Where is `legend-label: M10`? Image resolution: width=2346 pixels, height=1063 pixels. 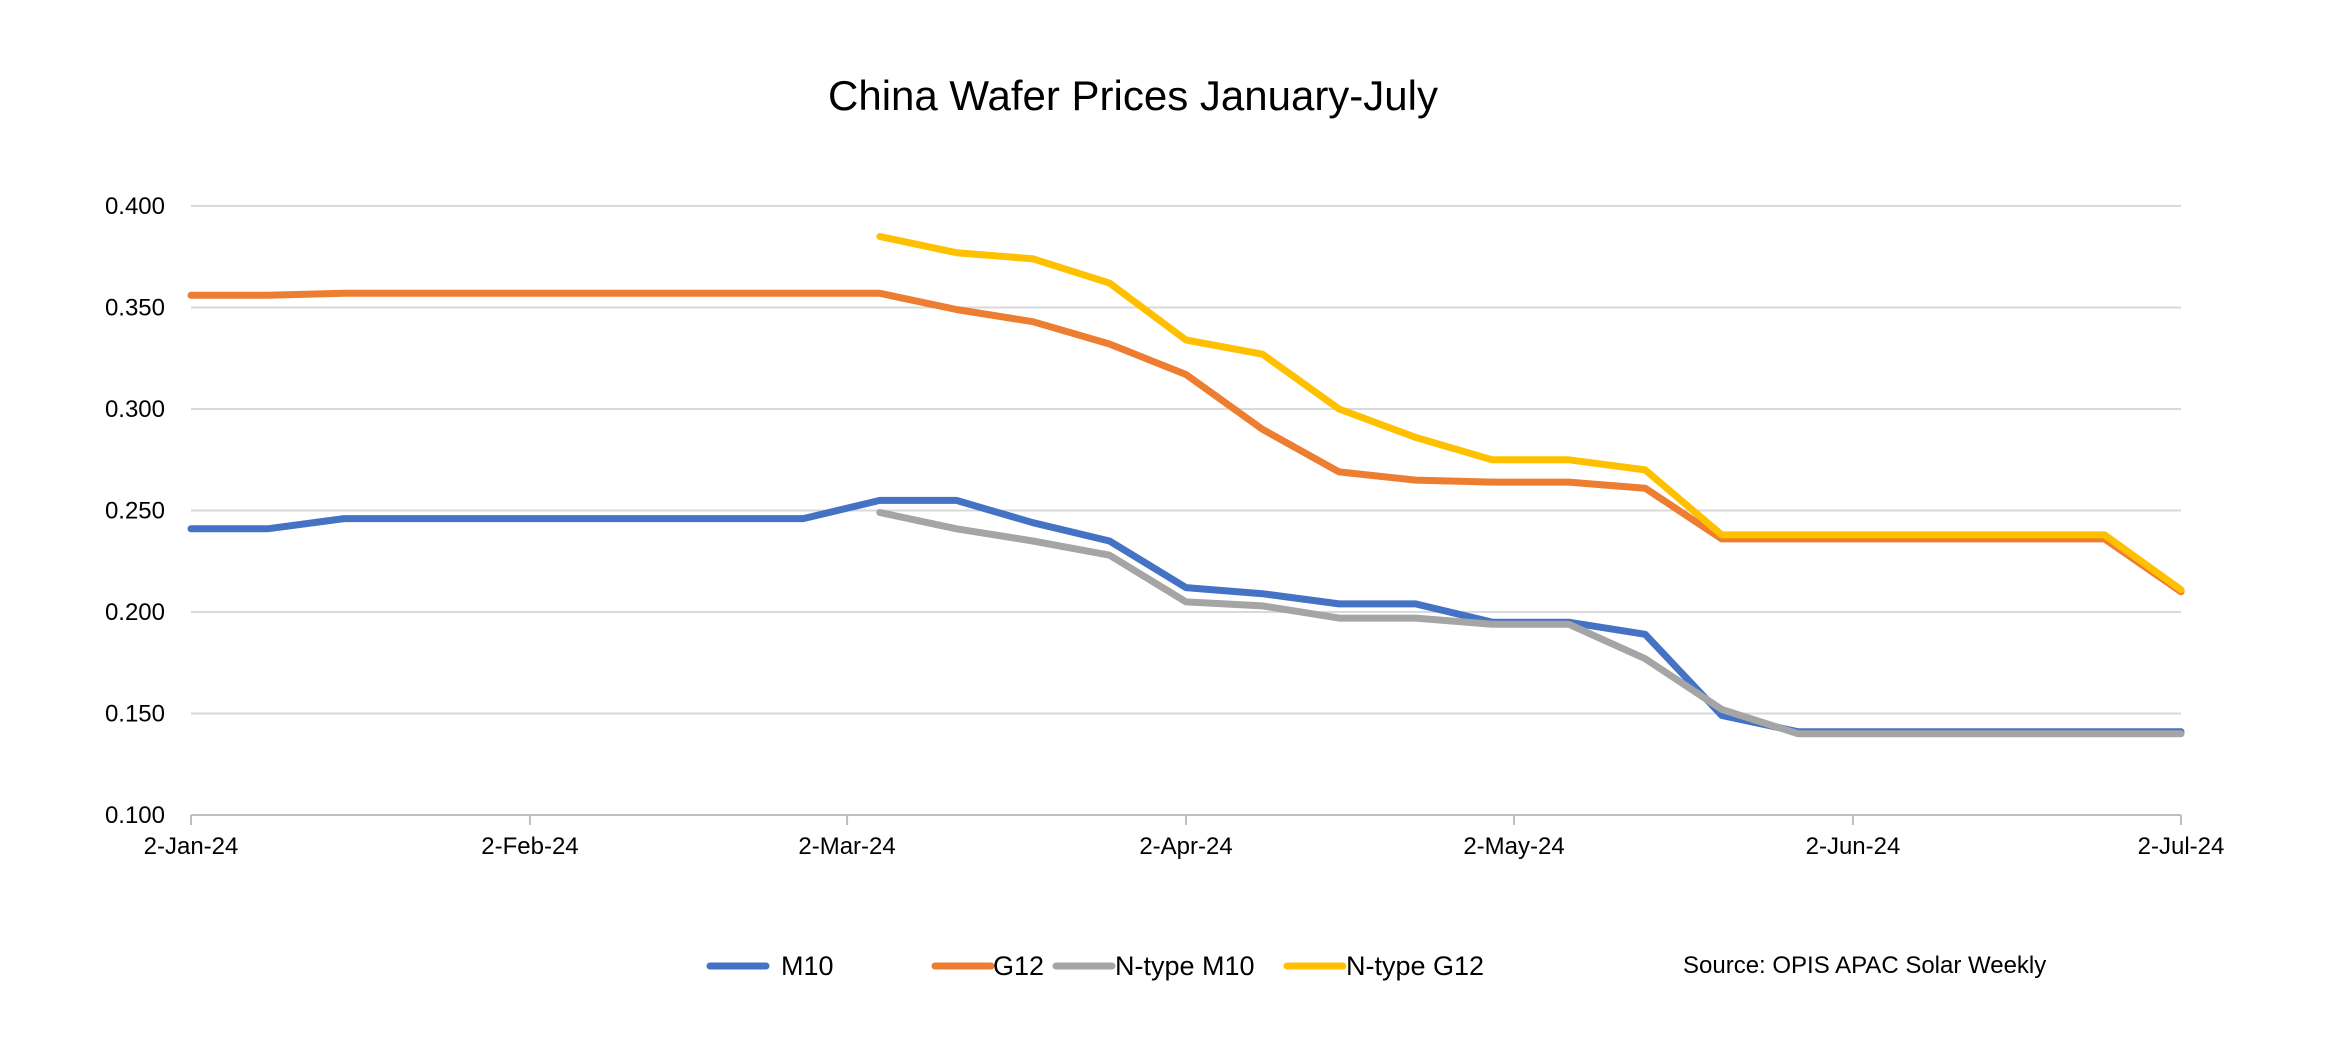 legend-label: M10 is located at coordinates (807, 966).